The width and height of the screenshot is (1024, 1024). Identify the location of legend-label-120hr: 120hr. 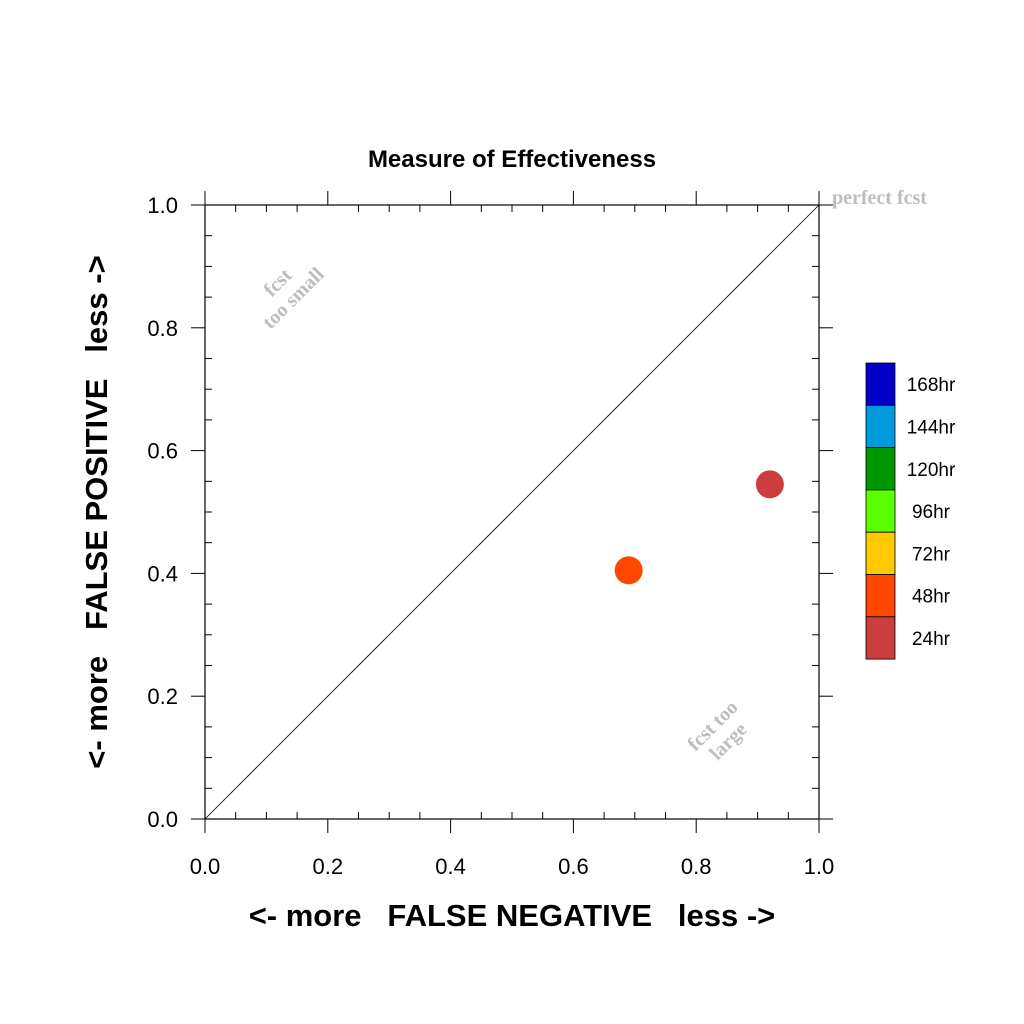
(931, 470).